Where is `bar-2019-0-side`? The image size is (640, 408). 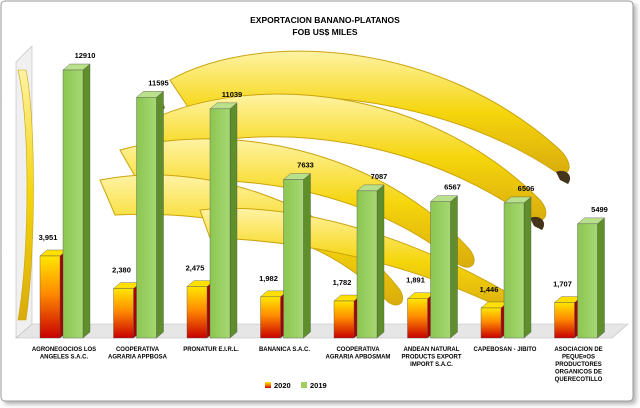
bar-2019-0-side is located at coordinates (86, 201).